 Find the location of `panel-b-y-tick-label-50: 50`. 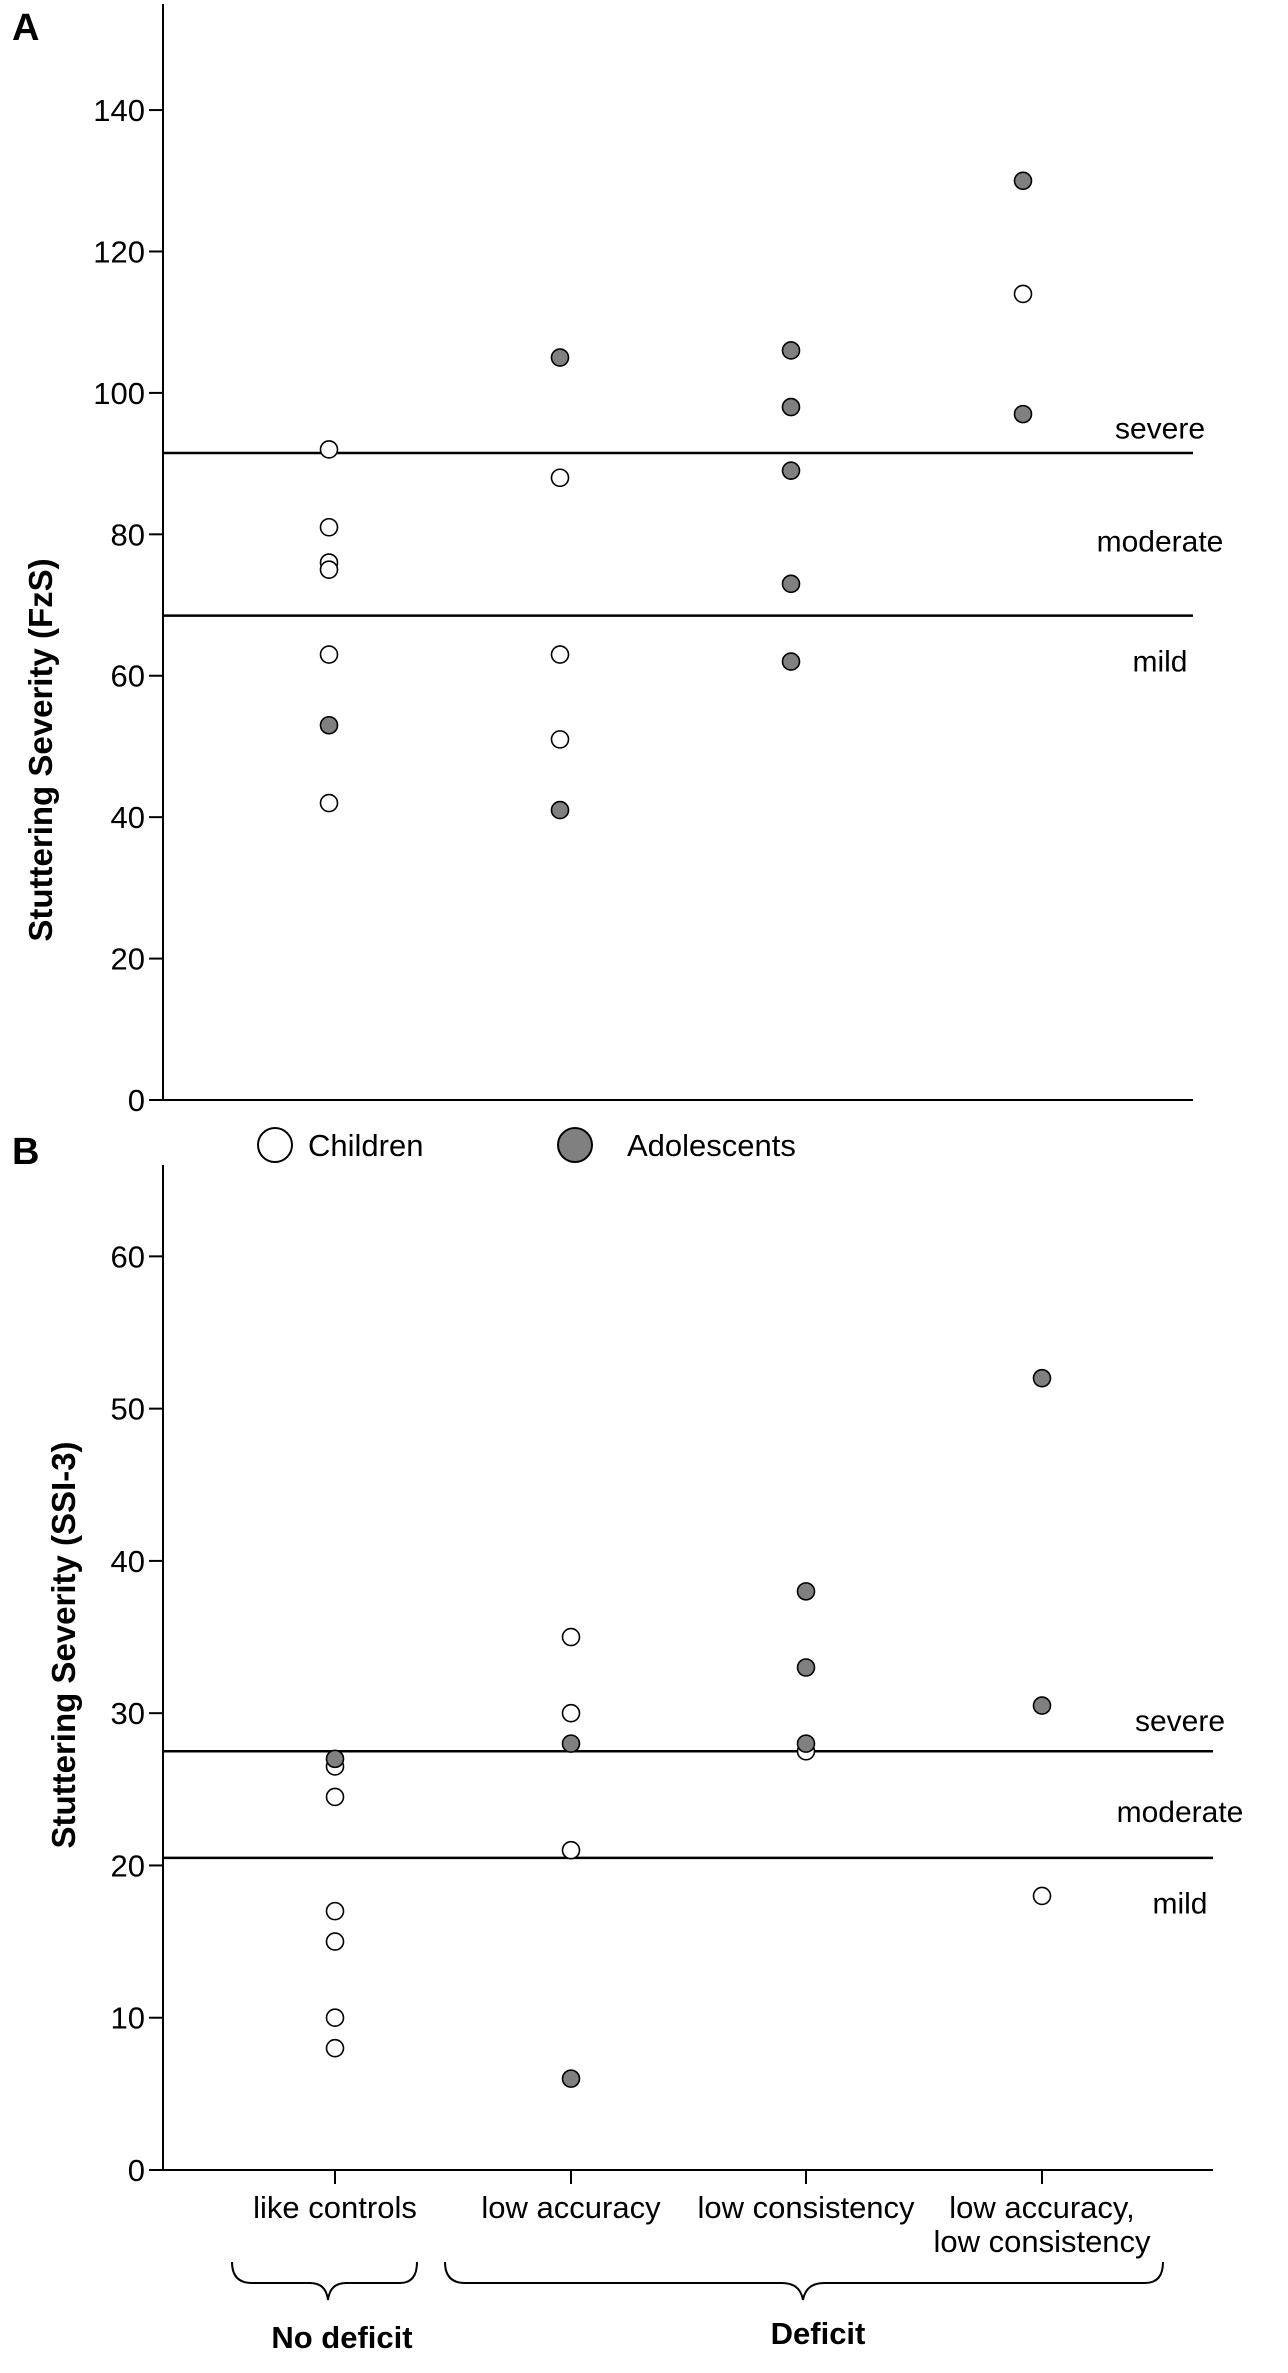

panel-b-y-tick-label-50: 50 is located at coordinates (128, 1409).